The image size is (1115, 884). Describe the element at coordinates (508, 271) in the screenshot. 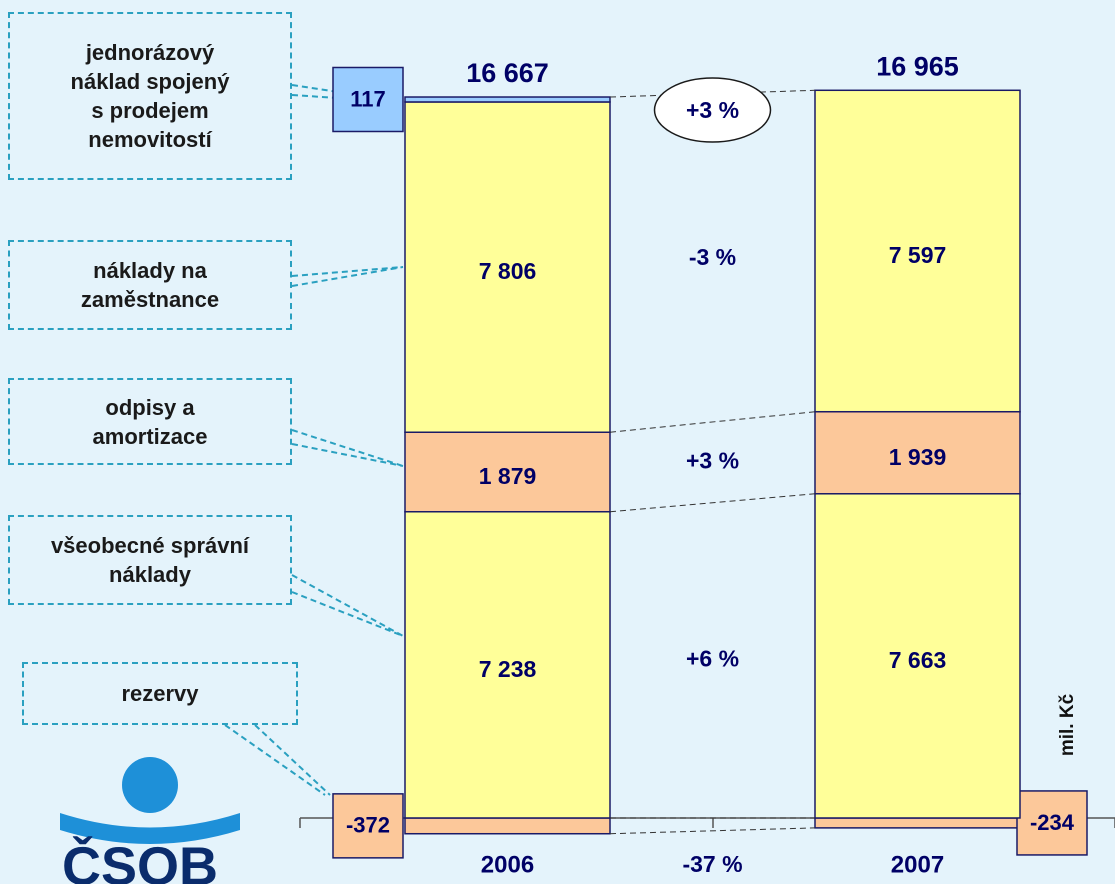

I see `value-label: 7 806` at that location.